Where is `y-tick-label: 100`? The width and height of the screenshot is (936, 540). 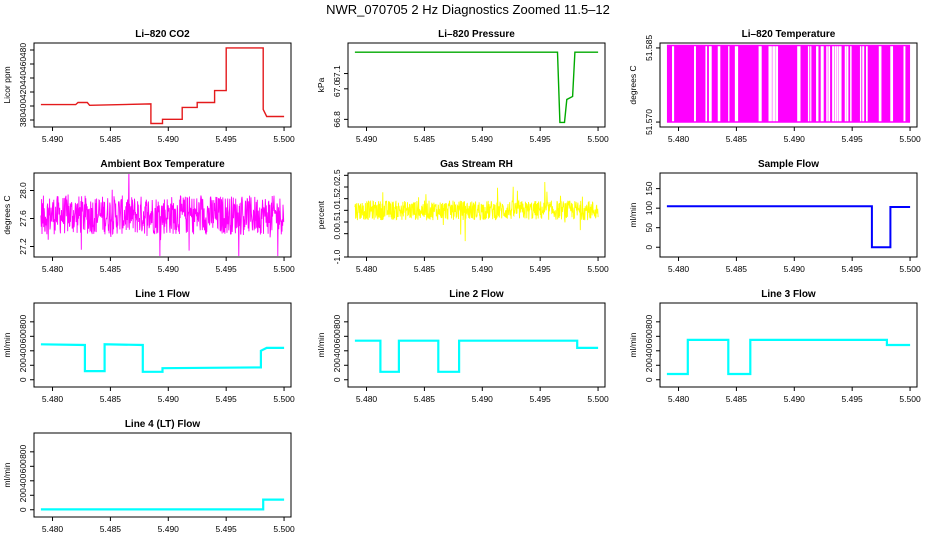
y-tick-label: 100 is located at coordinates (649, 208).